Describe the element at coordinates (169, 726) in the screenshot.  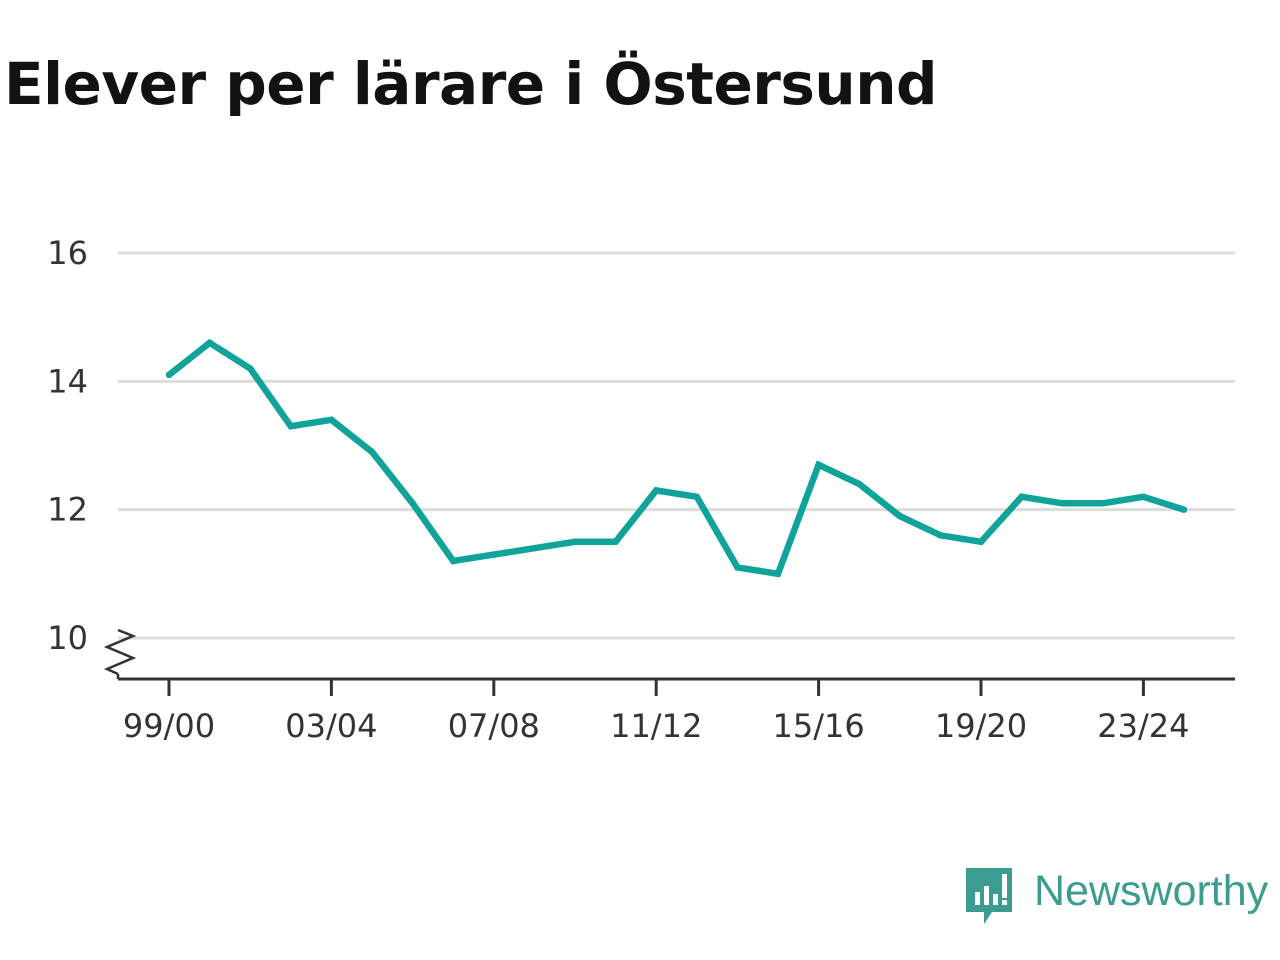
I see `x-tick-label-99-00: 99/00` at that location.